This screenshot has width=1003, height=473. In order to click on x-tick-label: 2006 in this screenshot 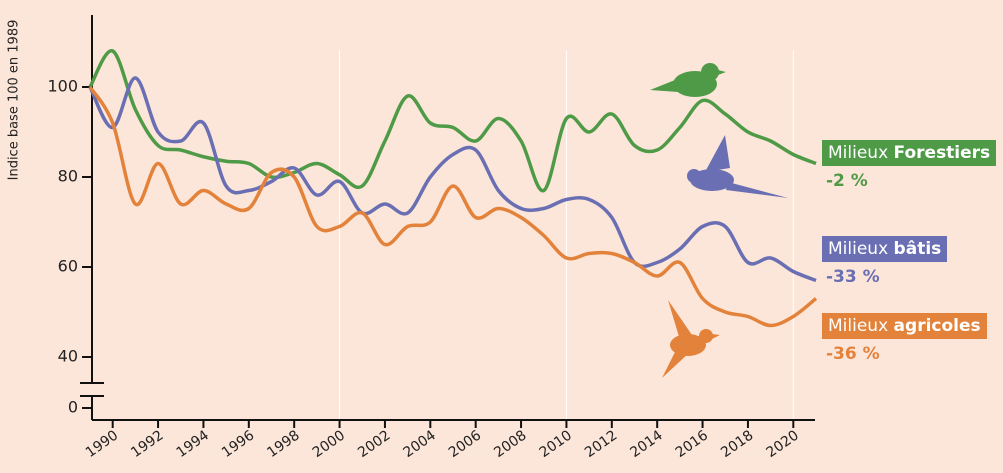, I will do `click(465, 444)`.